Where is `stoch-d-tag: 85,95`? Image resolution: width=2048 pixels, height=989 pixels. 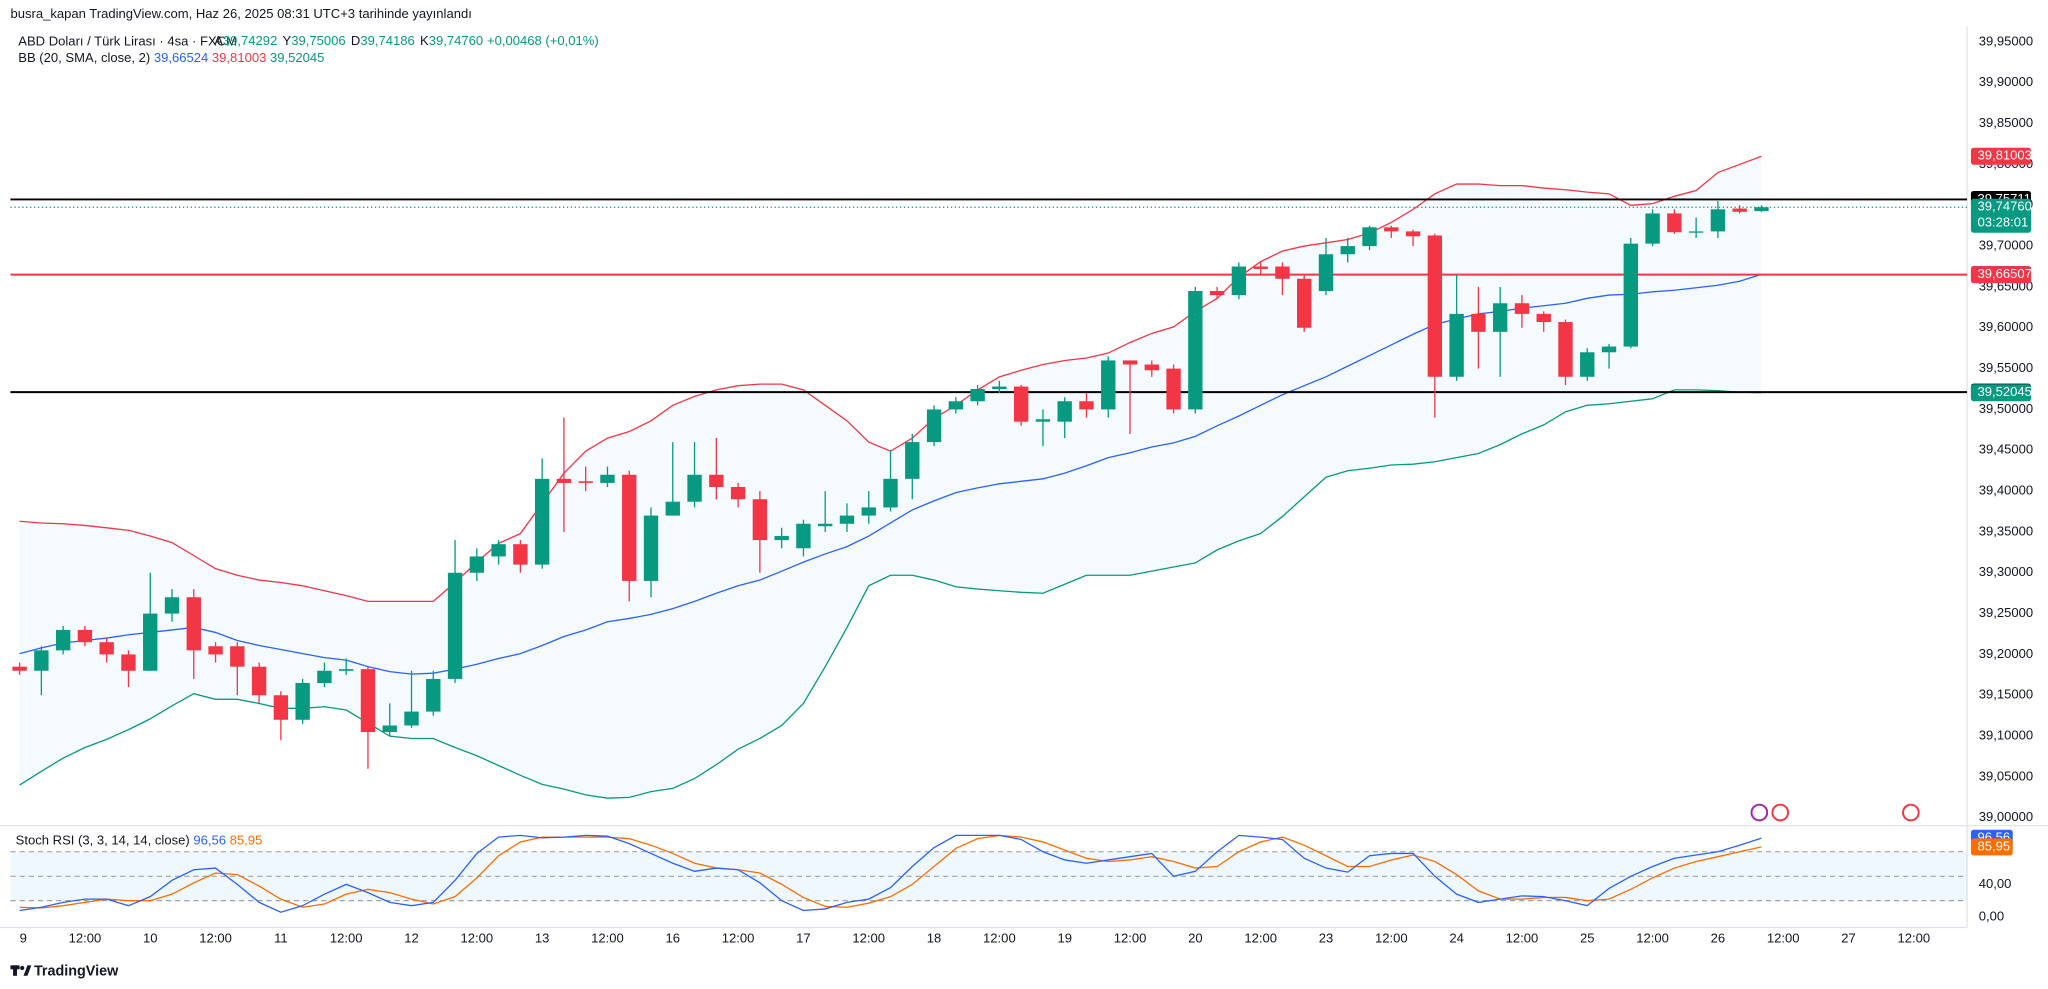 stoch-d-tag: 85,95 is located at coordinates (1993, 845).